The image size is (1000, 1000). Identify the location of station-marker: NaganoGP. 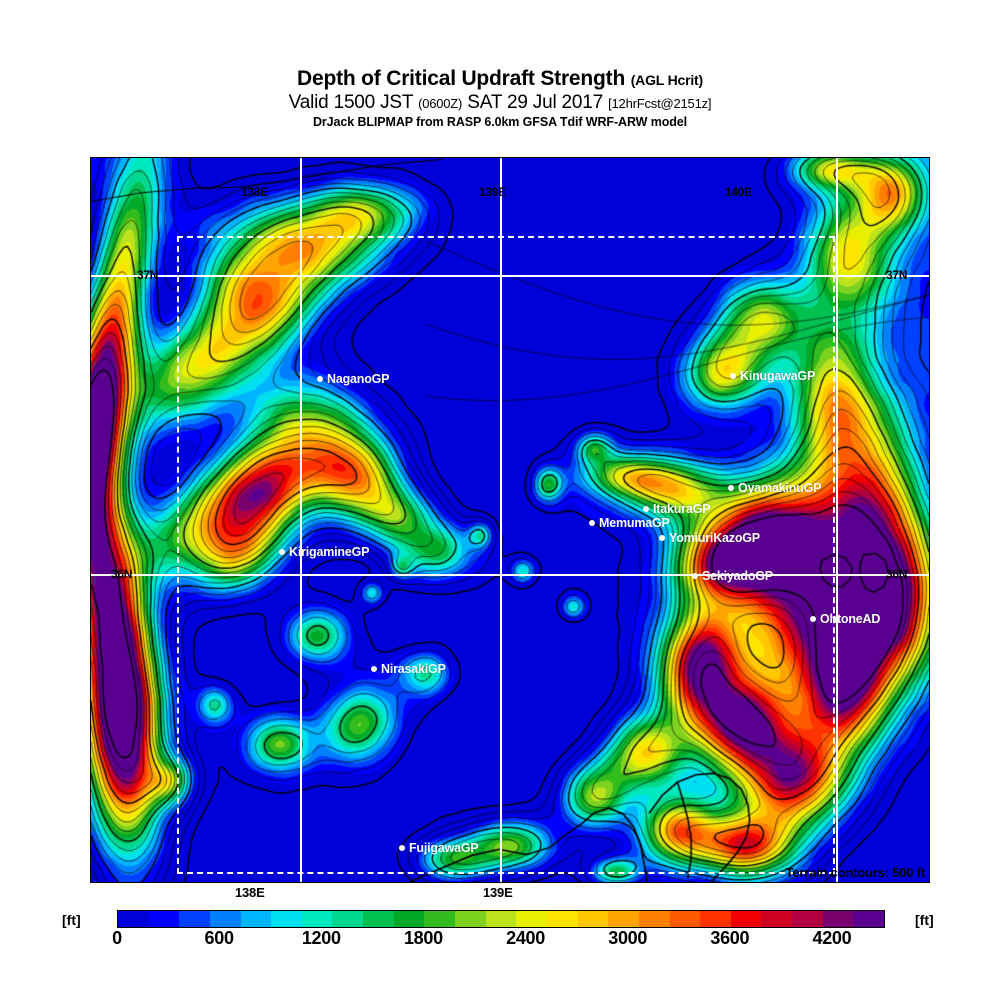
(353, 379).